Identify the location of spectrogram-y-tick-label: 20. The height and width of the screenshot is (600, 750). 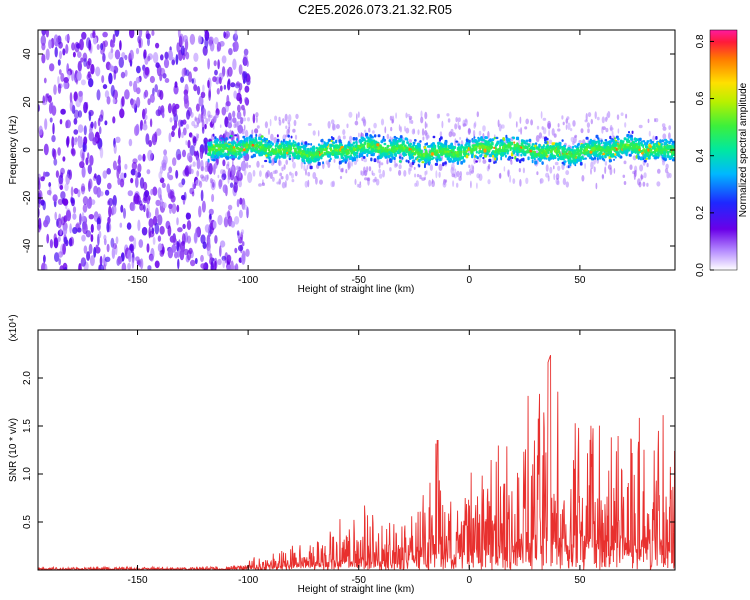
(27, 102).